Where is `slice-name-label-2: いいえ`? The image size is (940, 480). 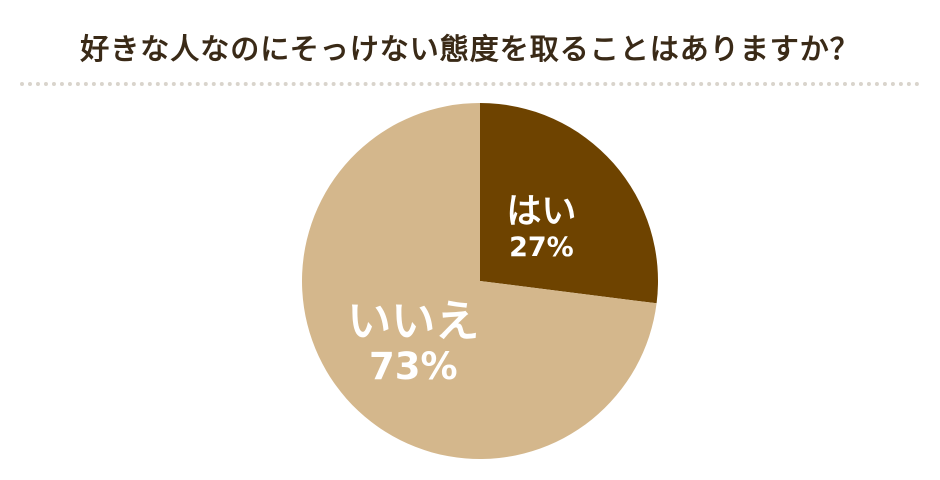
slice-name-label-2: いいえ is located at coordinates (413, 321).